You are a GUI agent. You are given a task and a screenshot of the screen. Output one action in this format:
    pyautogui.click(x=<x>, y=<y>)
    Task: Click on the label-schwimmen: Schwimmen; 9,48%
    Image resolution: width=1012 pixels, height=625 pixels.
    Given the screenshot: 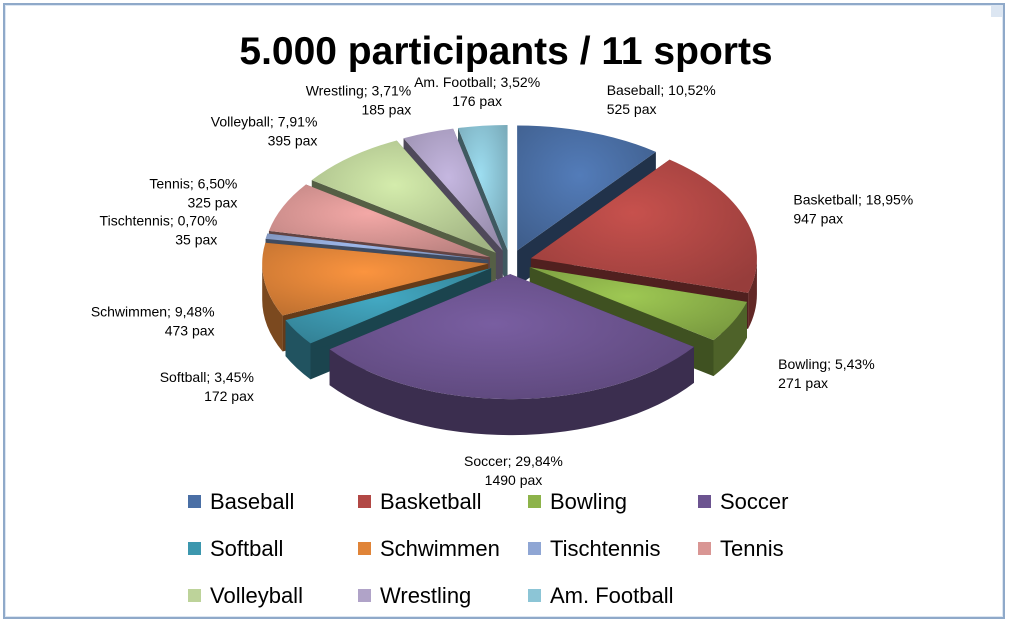 What is the action you would take?
    pyautogui.click(x=153, y=311)
    